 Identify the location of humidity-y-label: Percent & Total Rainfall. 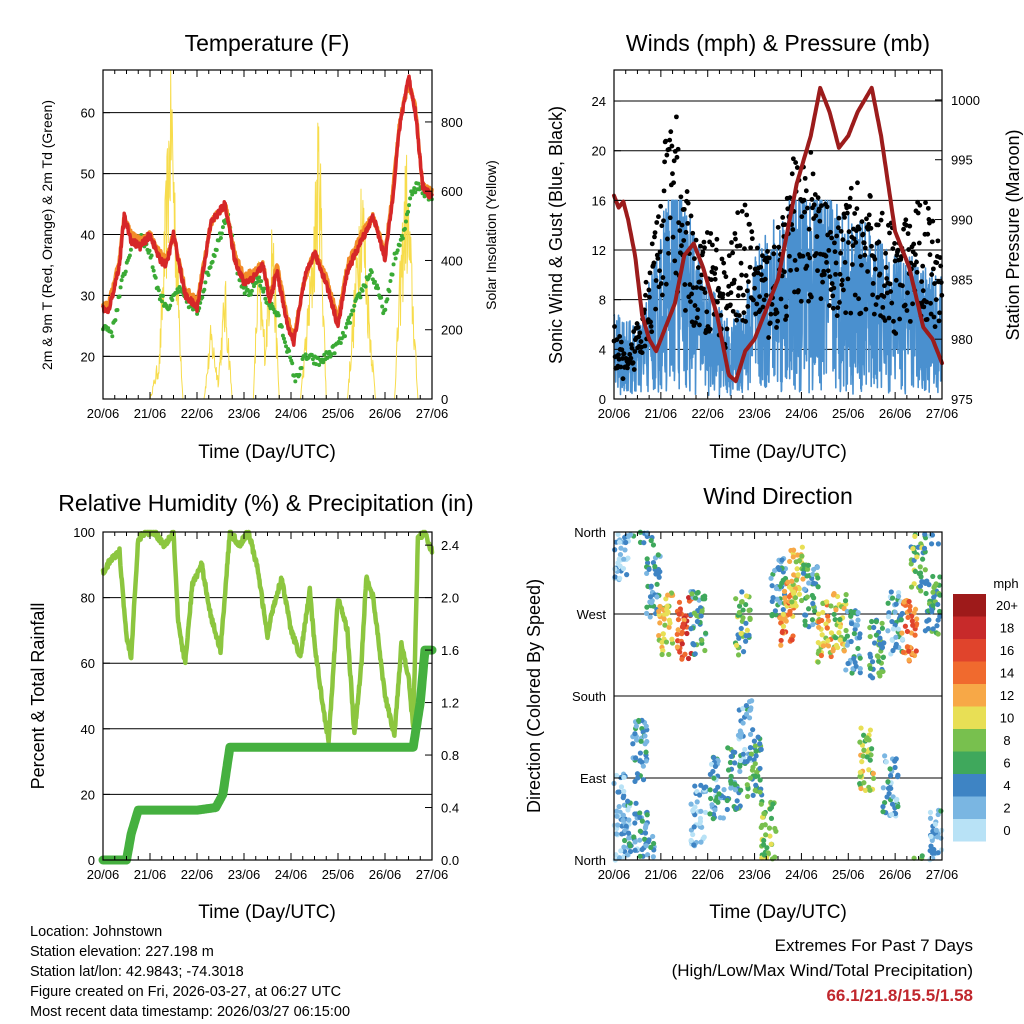
(38, 696).